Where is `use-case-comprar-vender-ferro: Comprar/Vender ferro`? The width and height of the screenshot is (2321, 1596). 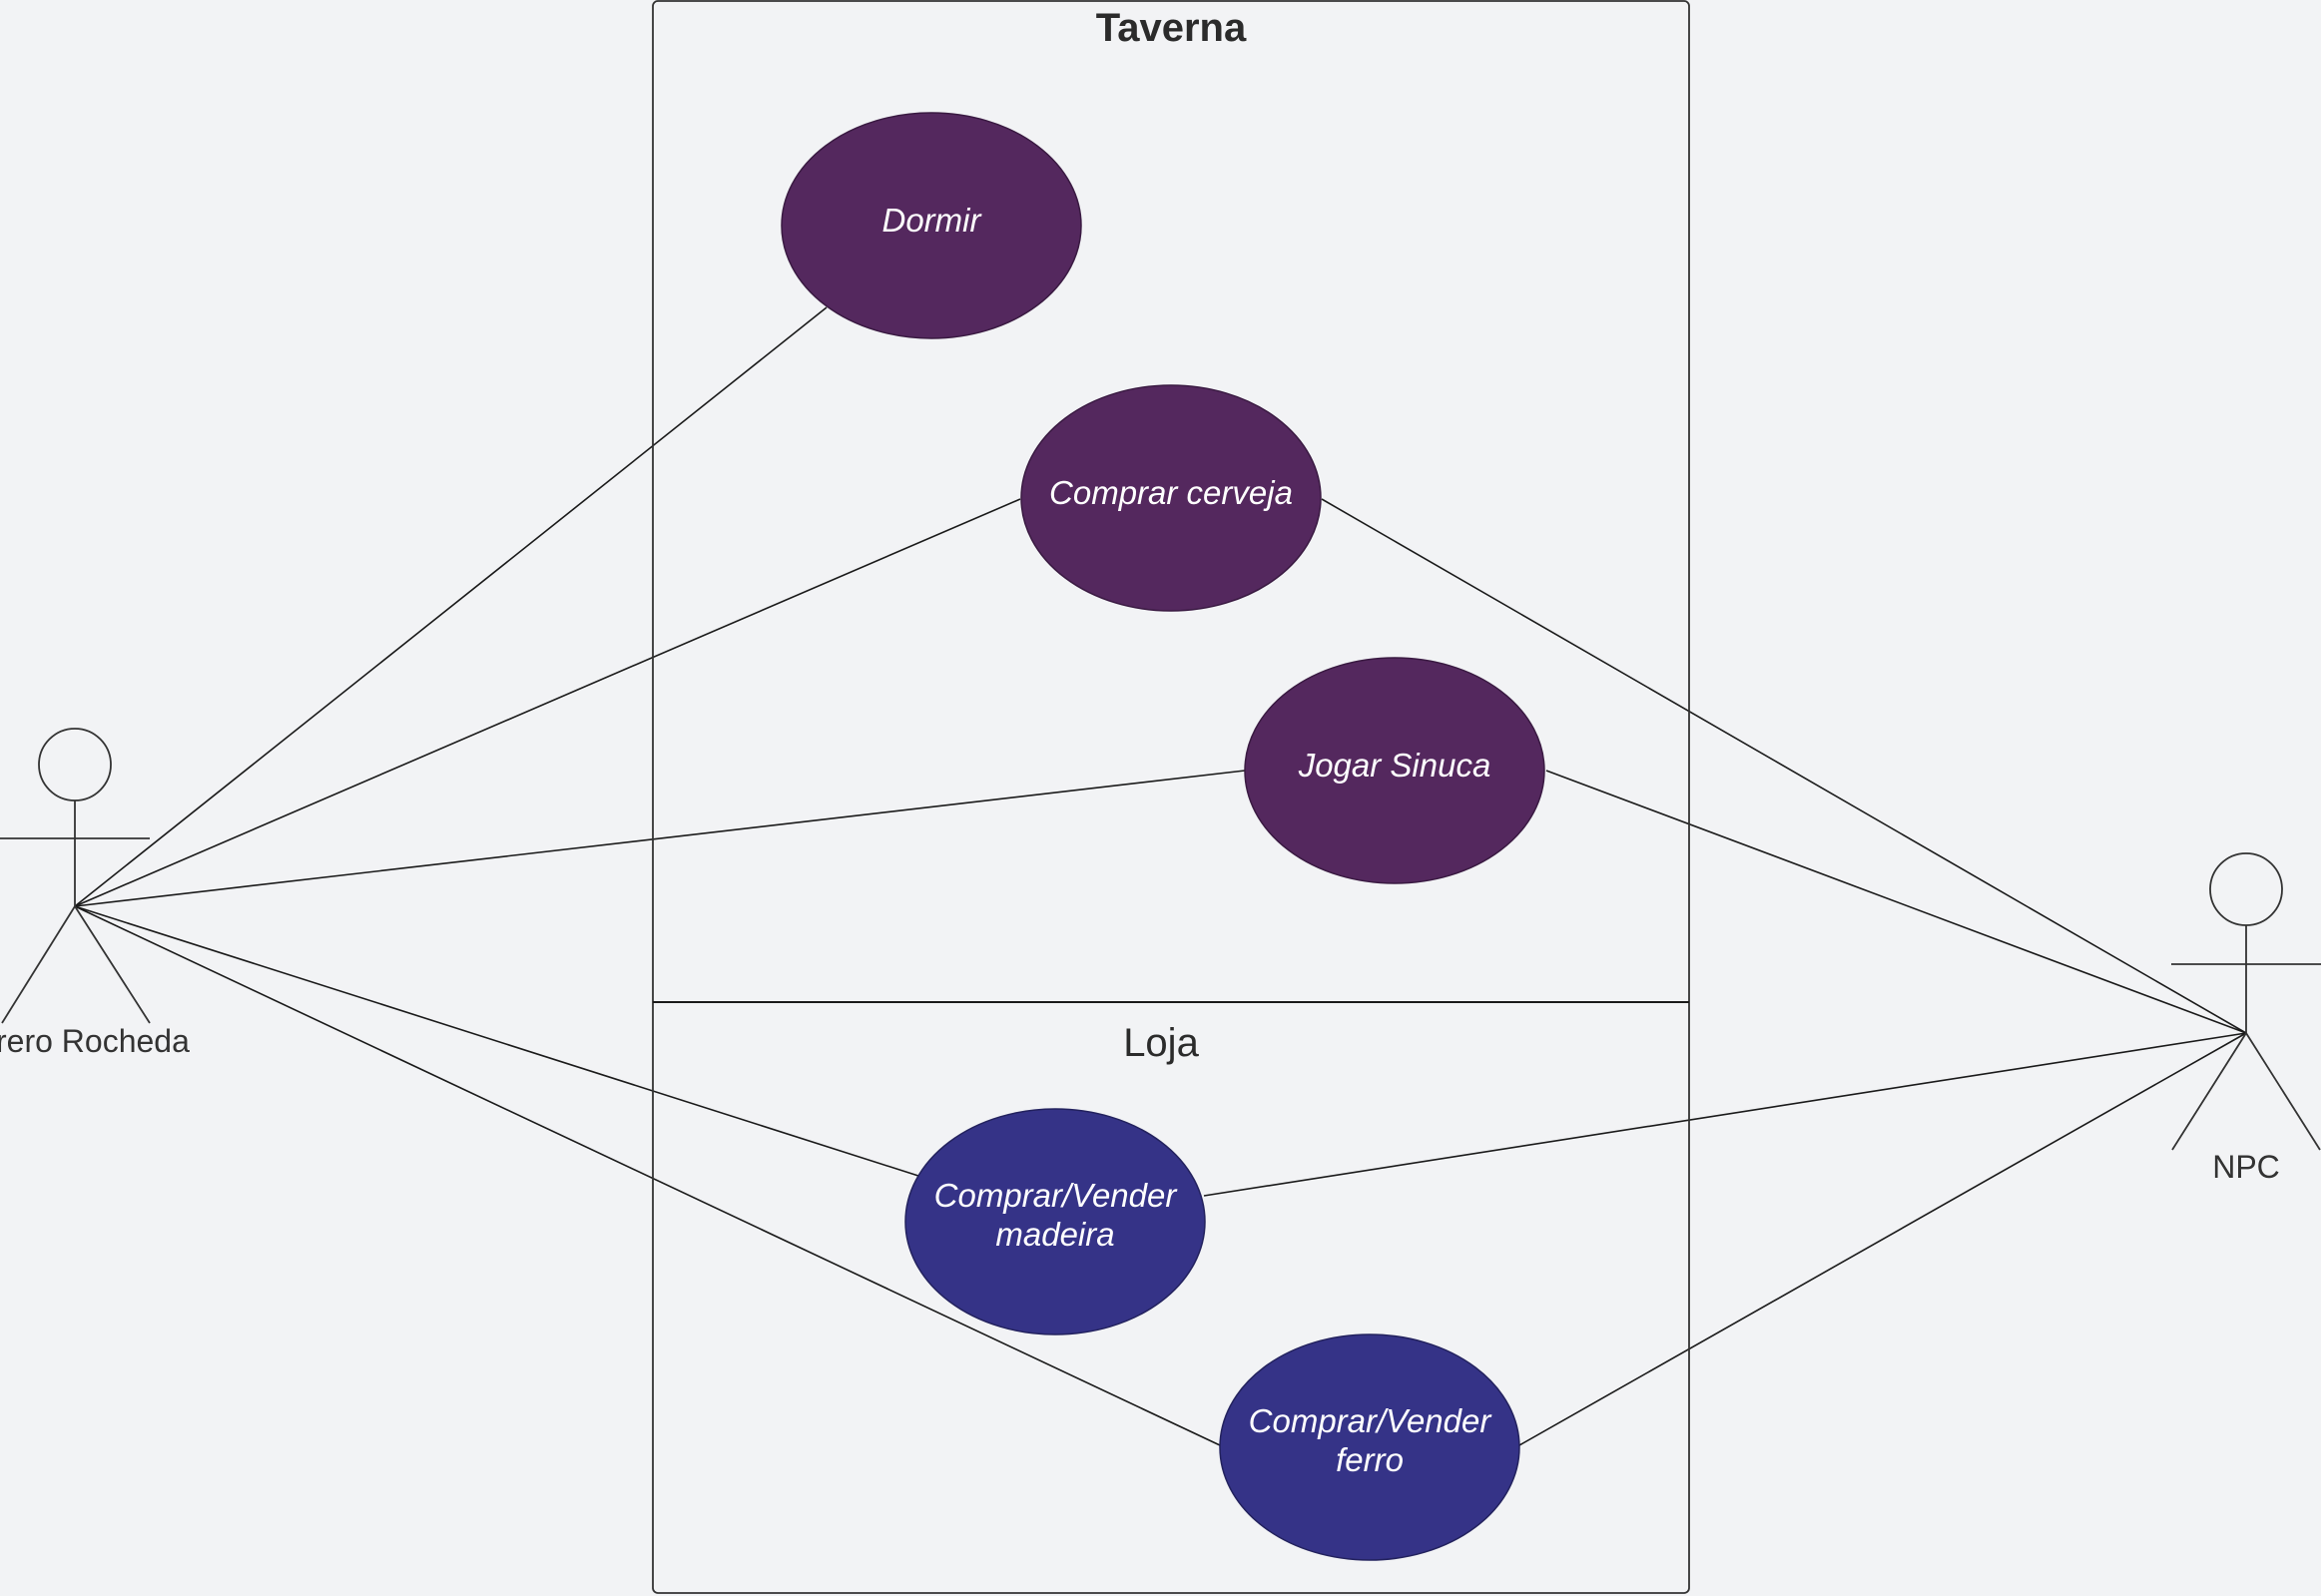 use-case-comprar-vender-ferro: Comprar/Vender ferro is located at coordinates (1369, 1447).